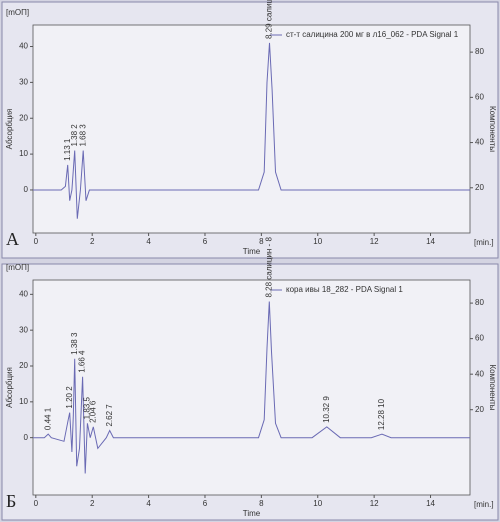  I want to click on peak-label: 12.28 10, so click(381, 414).